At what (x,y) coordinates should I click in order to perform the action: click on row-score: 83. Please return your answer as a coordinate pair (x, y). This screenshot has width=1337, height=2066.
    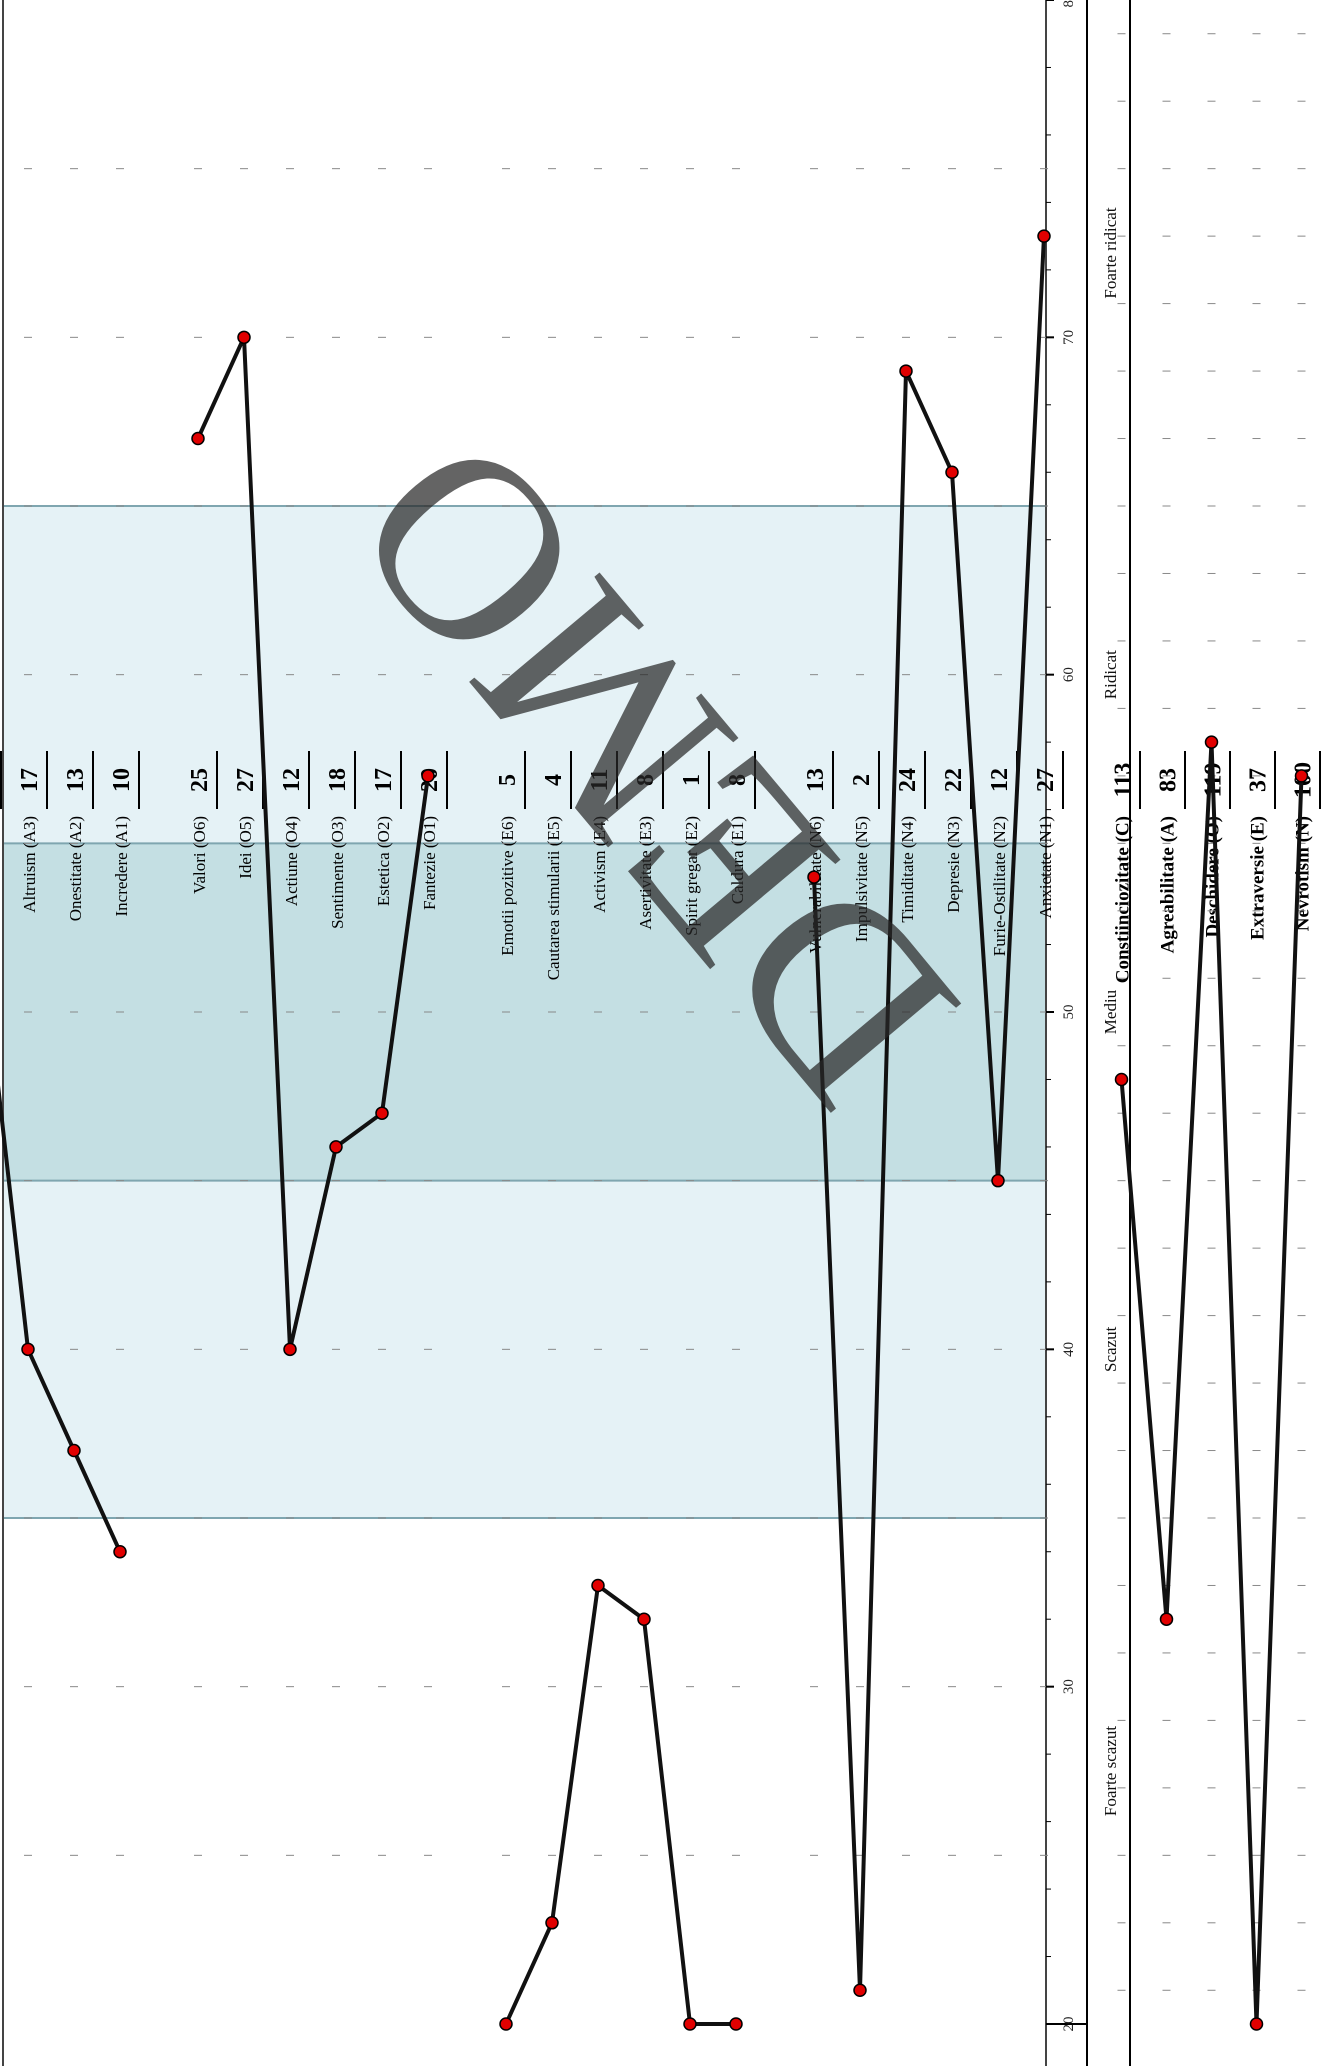
    Looking at the image, I should click on (1169, 780).